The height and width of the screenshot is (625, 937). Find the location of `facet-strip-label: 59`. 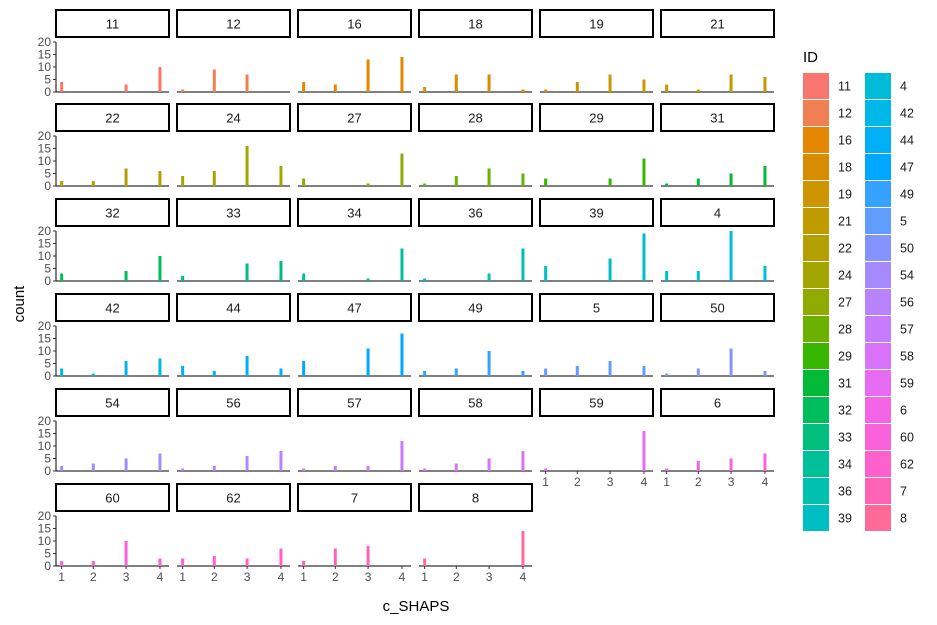

facet-strip-label: 59 is located at coordinates (596, 403).